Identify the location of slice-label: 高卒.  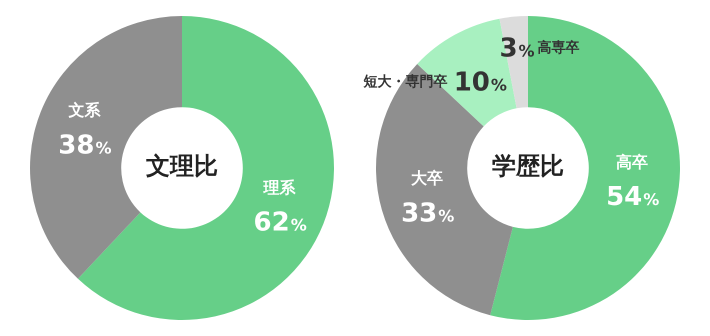
(632, 162).